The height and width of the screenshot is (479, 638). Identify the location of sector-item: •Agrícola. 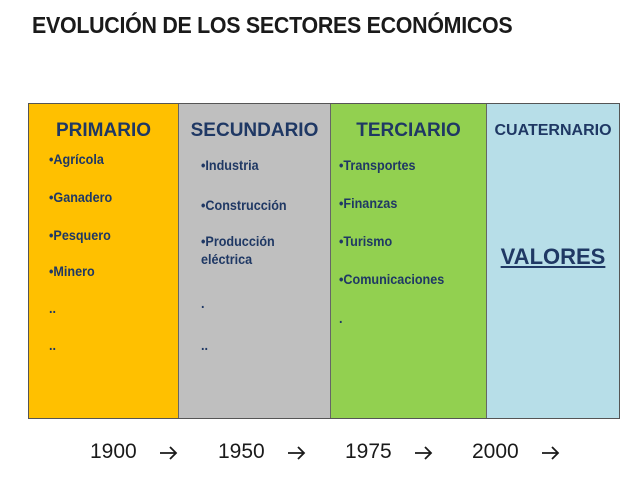
(76, 159).